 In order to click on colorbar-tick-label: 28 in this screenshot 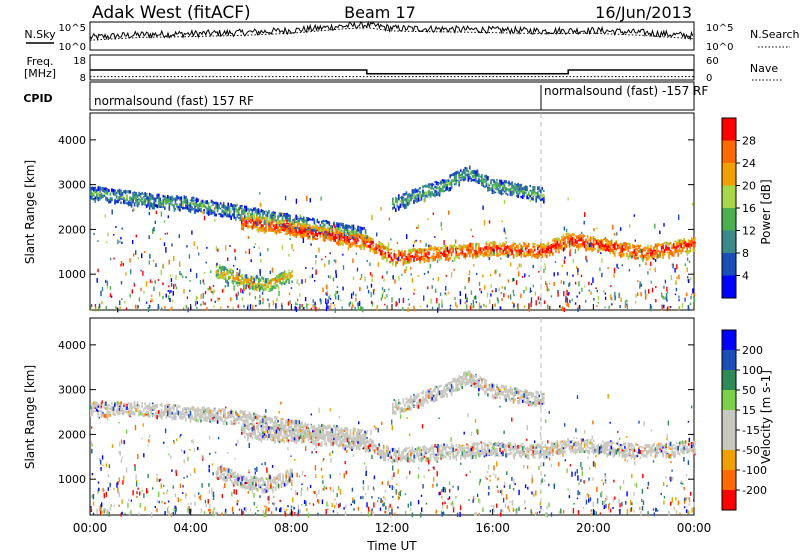, I will do `click(749, 141)`.